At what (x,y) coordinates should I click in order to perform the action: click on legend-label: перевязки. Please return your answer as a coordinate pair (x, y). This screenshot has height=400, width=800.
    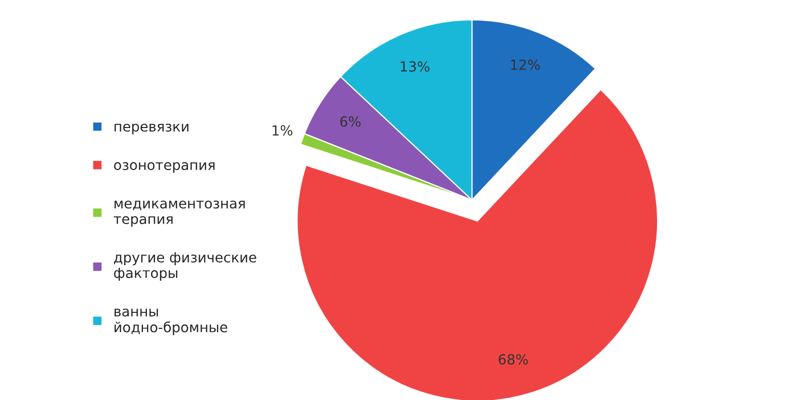
    Looking at the image, I should click on (151, 129).